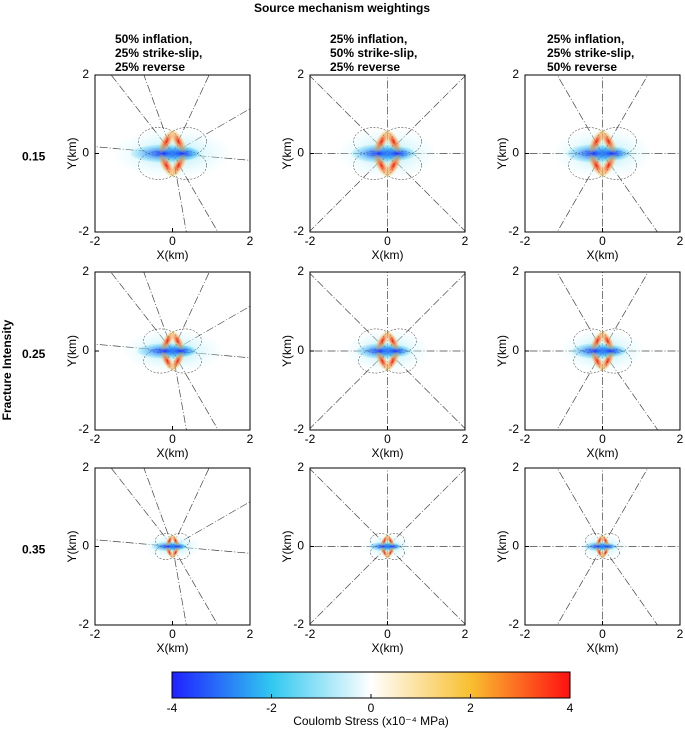 This screenshot has height=733, width=685. Describe the element at coordinates (150, 67) in the screenshot. I see `column-label: 25% reverse` at that location.